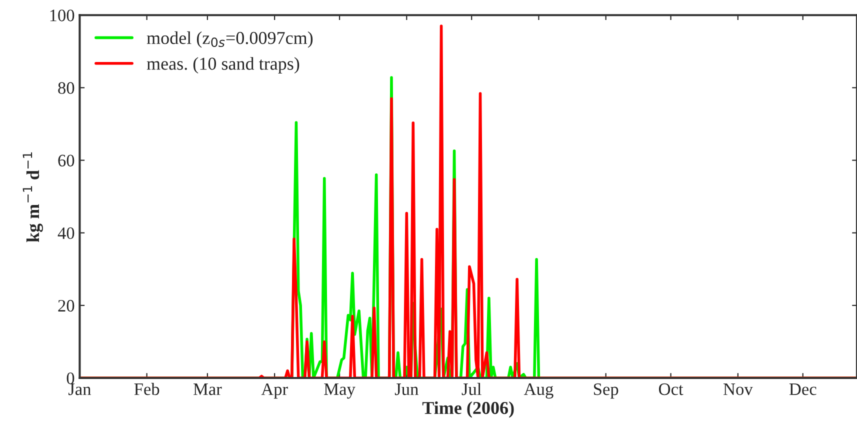 Image resolution: width=857 pixels, height=432 pixels. Describe the element at coordinates (472, 389) in the screenshot. I see `x-tick-label: Jul` at that location.